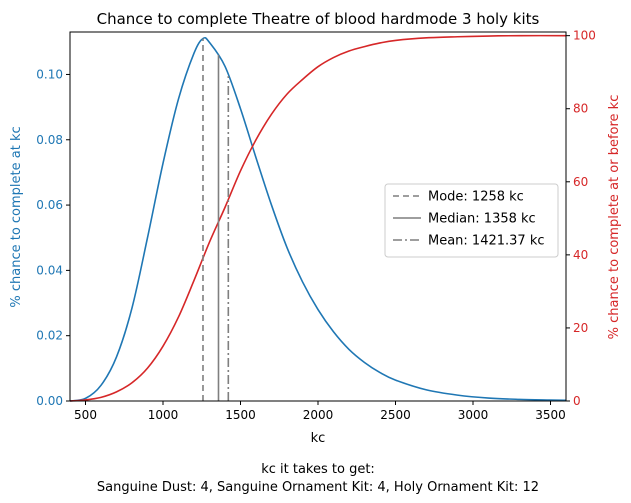 This screenshot has width=631, height=503. I want to click on left-tick-label: 0.08, so click(49, 140).